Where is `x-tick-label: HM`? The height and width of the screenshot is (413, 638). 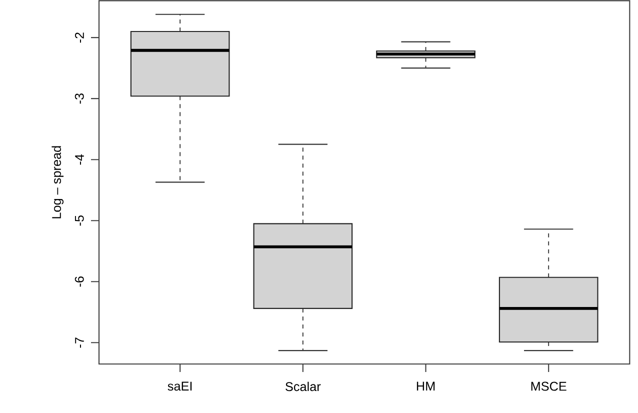
x-tick-label: HM is located at coordinates (425, 386).